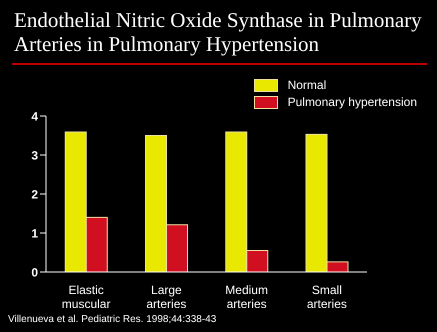  What do you see at coordinates (307, 85) in the screenshot?
I see `legend-label: Normal` at bounding box center [307, 85].